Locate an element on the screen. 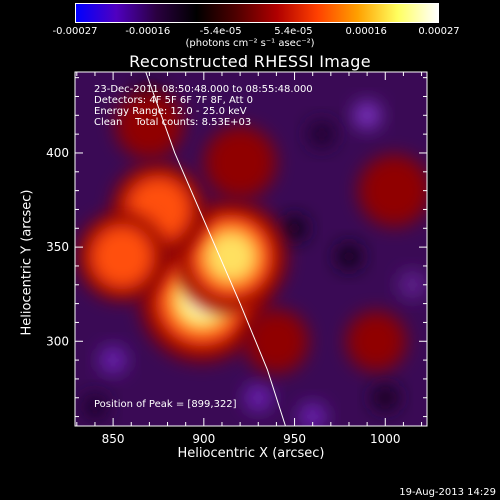 This screenshot has height=500, width=500. info-energy-range: Energy Range: 12.0 - 25.0 keV is located at coordinates (170, 111).